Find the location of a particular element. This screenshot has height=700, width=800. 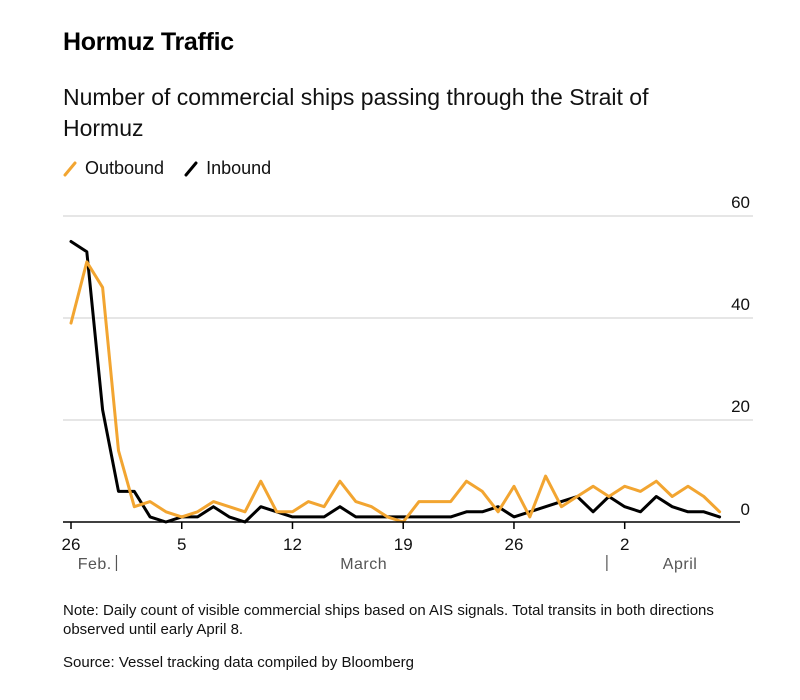

month-label: April is located at coordinates (680, 564).